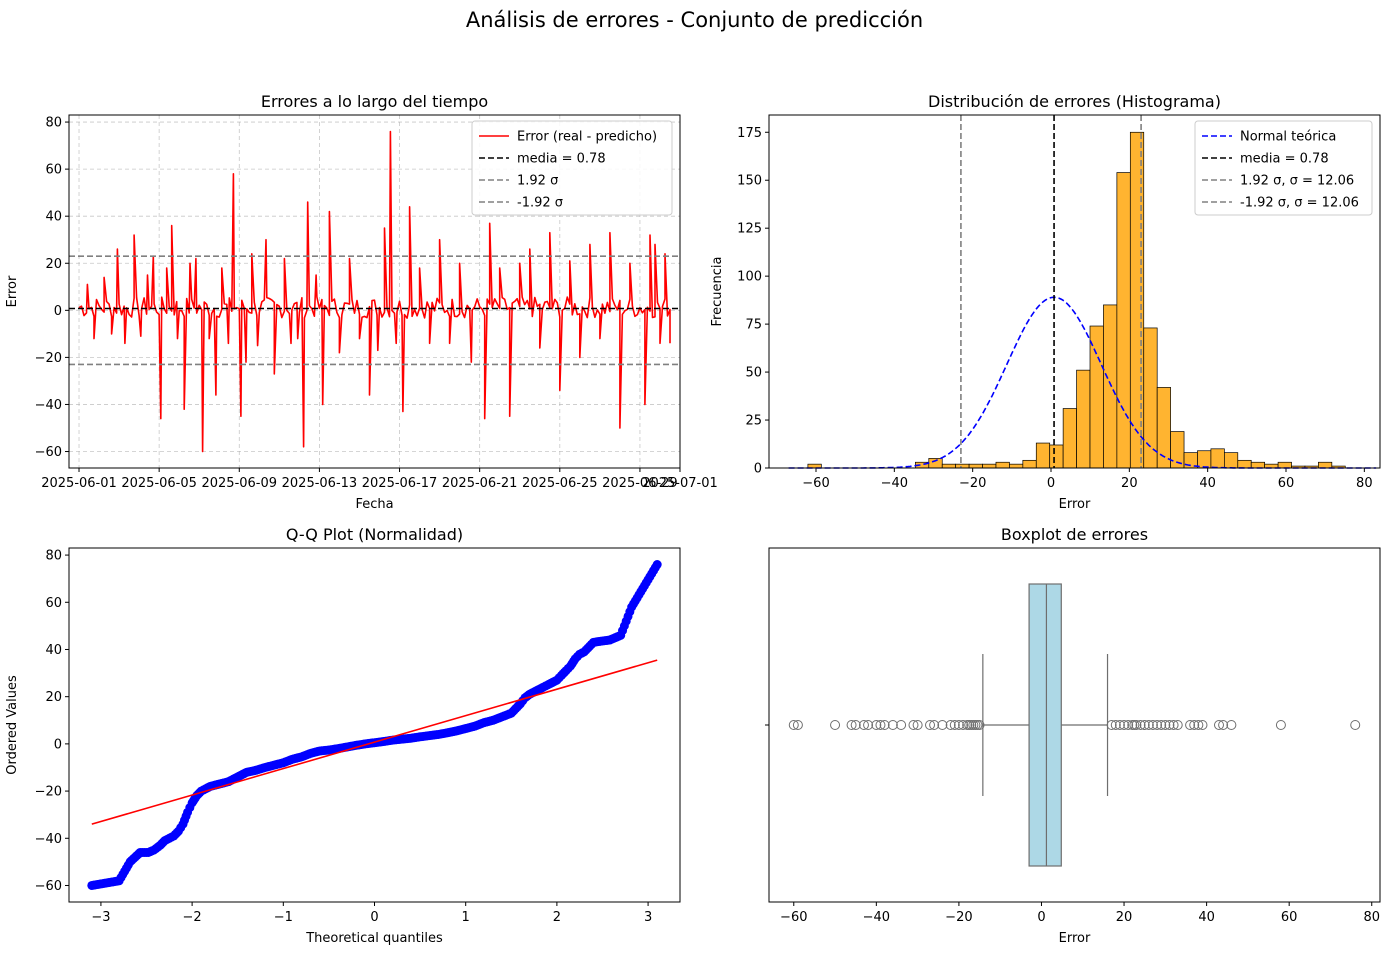 The height and width of the screenshot is (955, 1389). Describe the element at coordinates (239, 483) in the screenshot. I see `ts-xtick-label: 2025-06-09` at that location.